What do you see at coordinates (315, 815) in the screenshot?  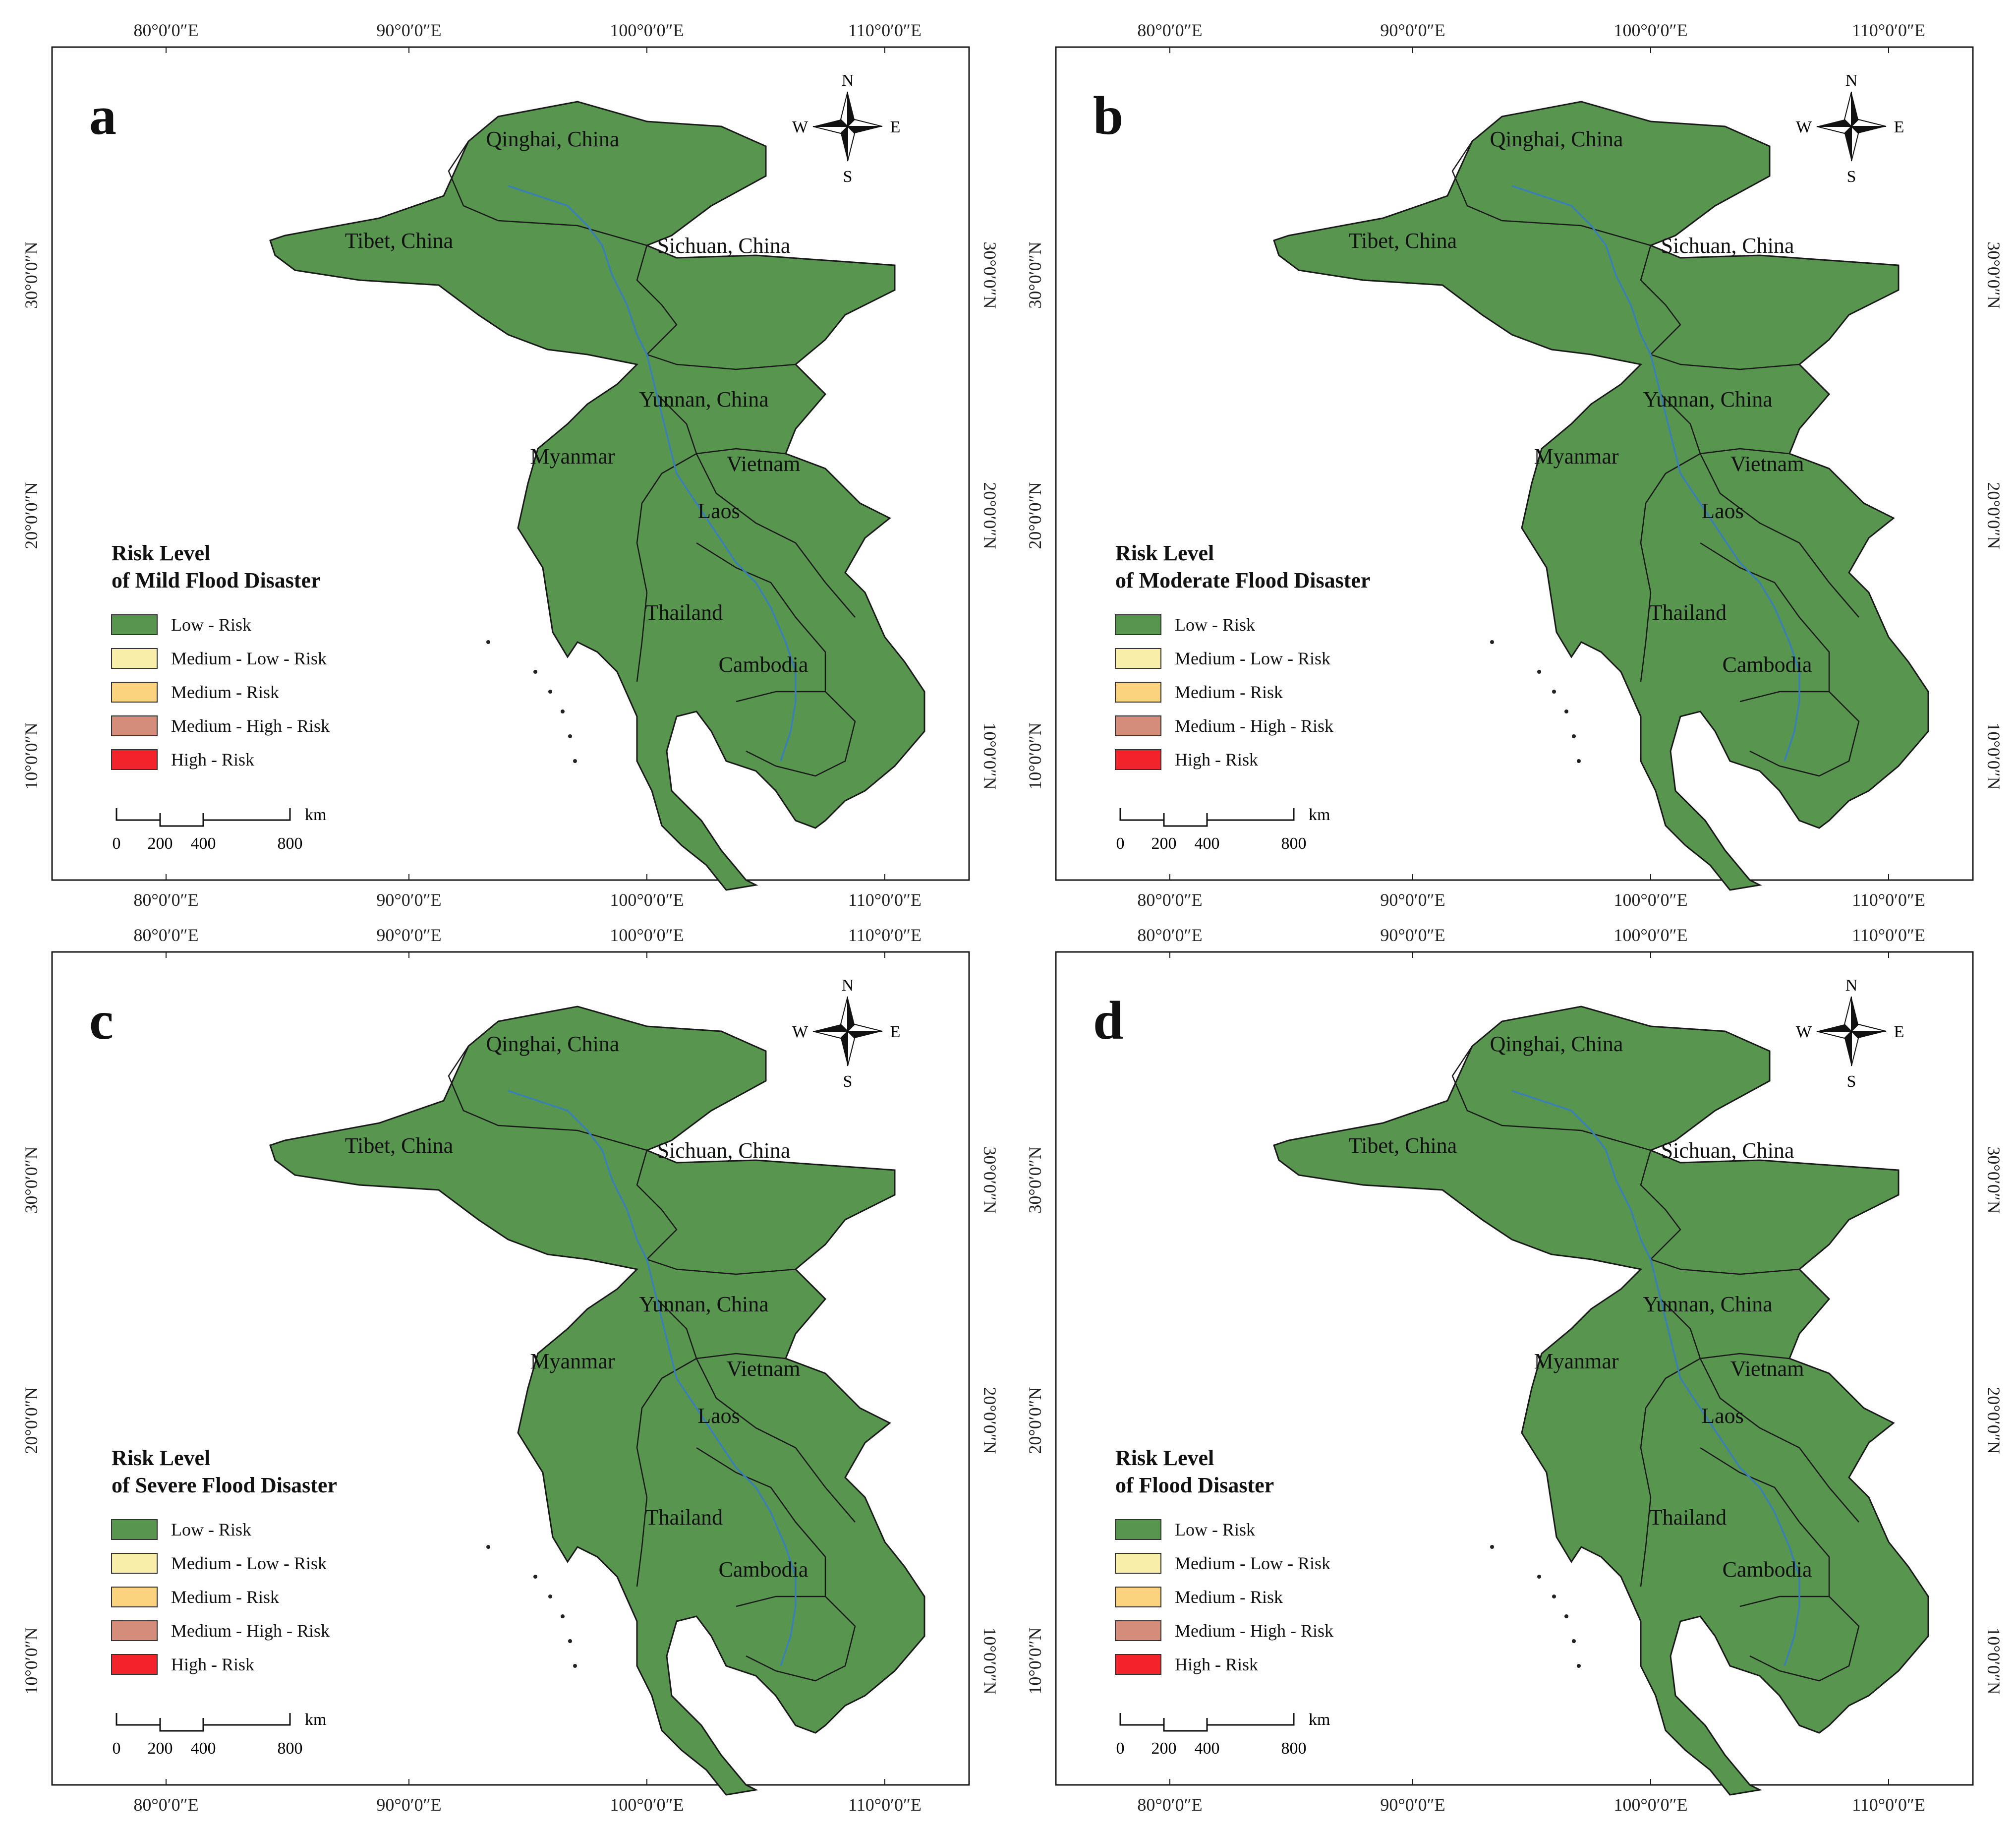 I see `scale-unit: km` at bounding box center [315, 815].